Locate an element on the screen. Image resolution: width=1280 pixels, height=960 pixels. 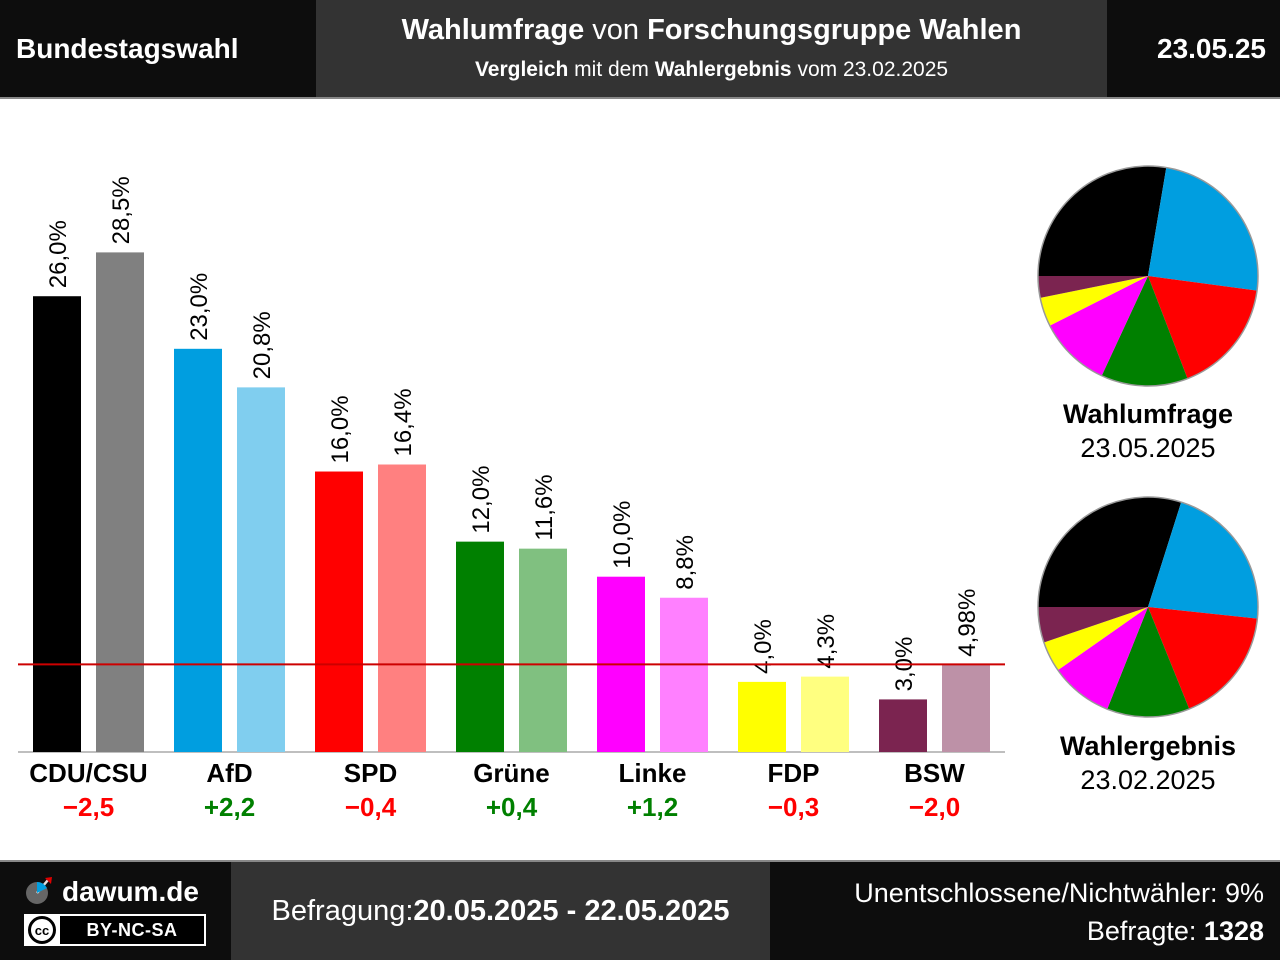
logo-text: dawum.de is located at coordinates (130, 891).